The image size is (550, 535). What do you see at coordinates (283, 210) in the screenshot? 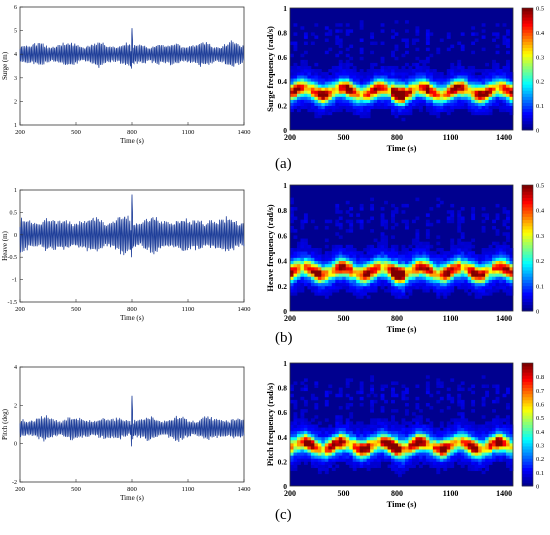
I see `y-tick-label: 0.8` at bounding box center [283, 210].